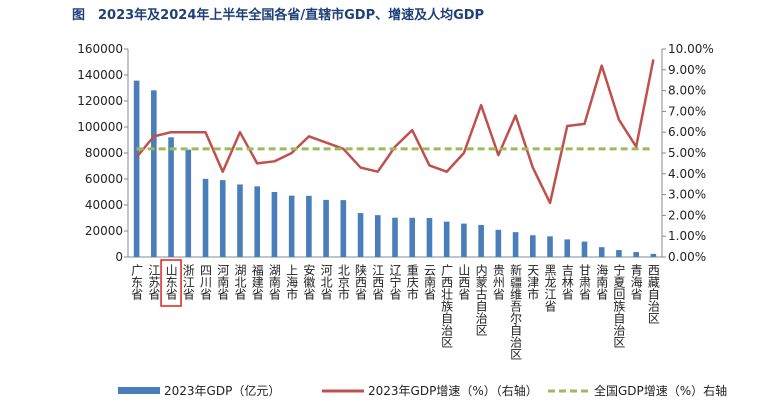 This screenshot has height=417, width=777. I want to click on x-tick-label: 山东省, so click(171, 282).